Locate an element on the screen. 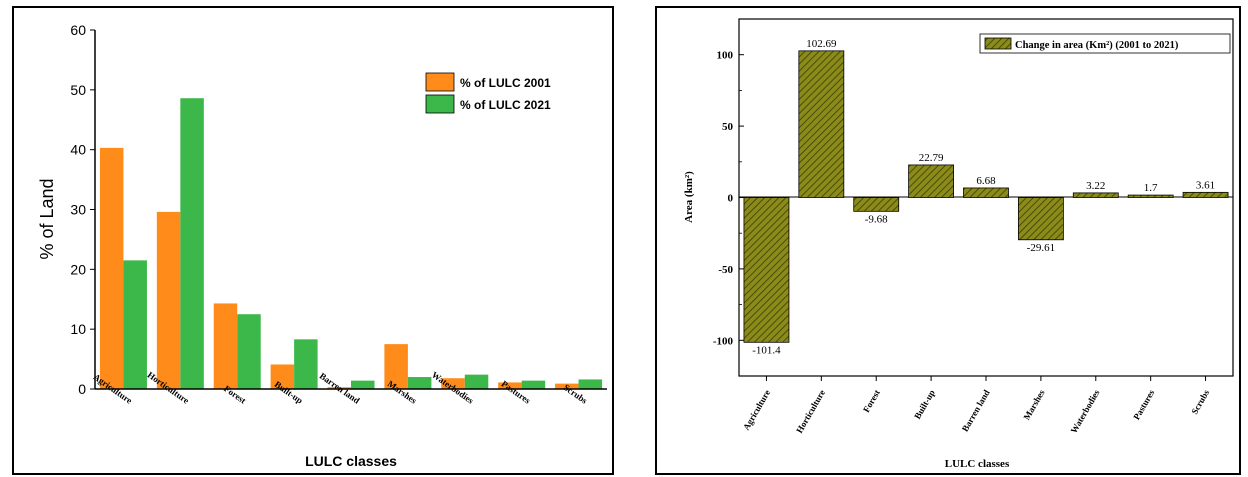  left-y-tick-label: 60 is located at coordinates (78, 30).